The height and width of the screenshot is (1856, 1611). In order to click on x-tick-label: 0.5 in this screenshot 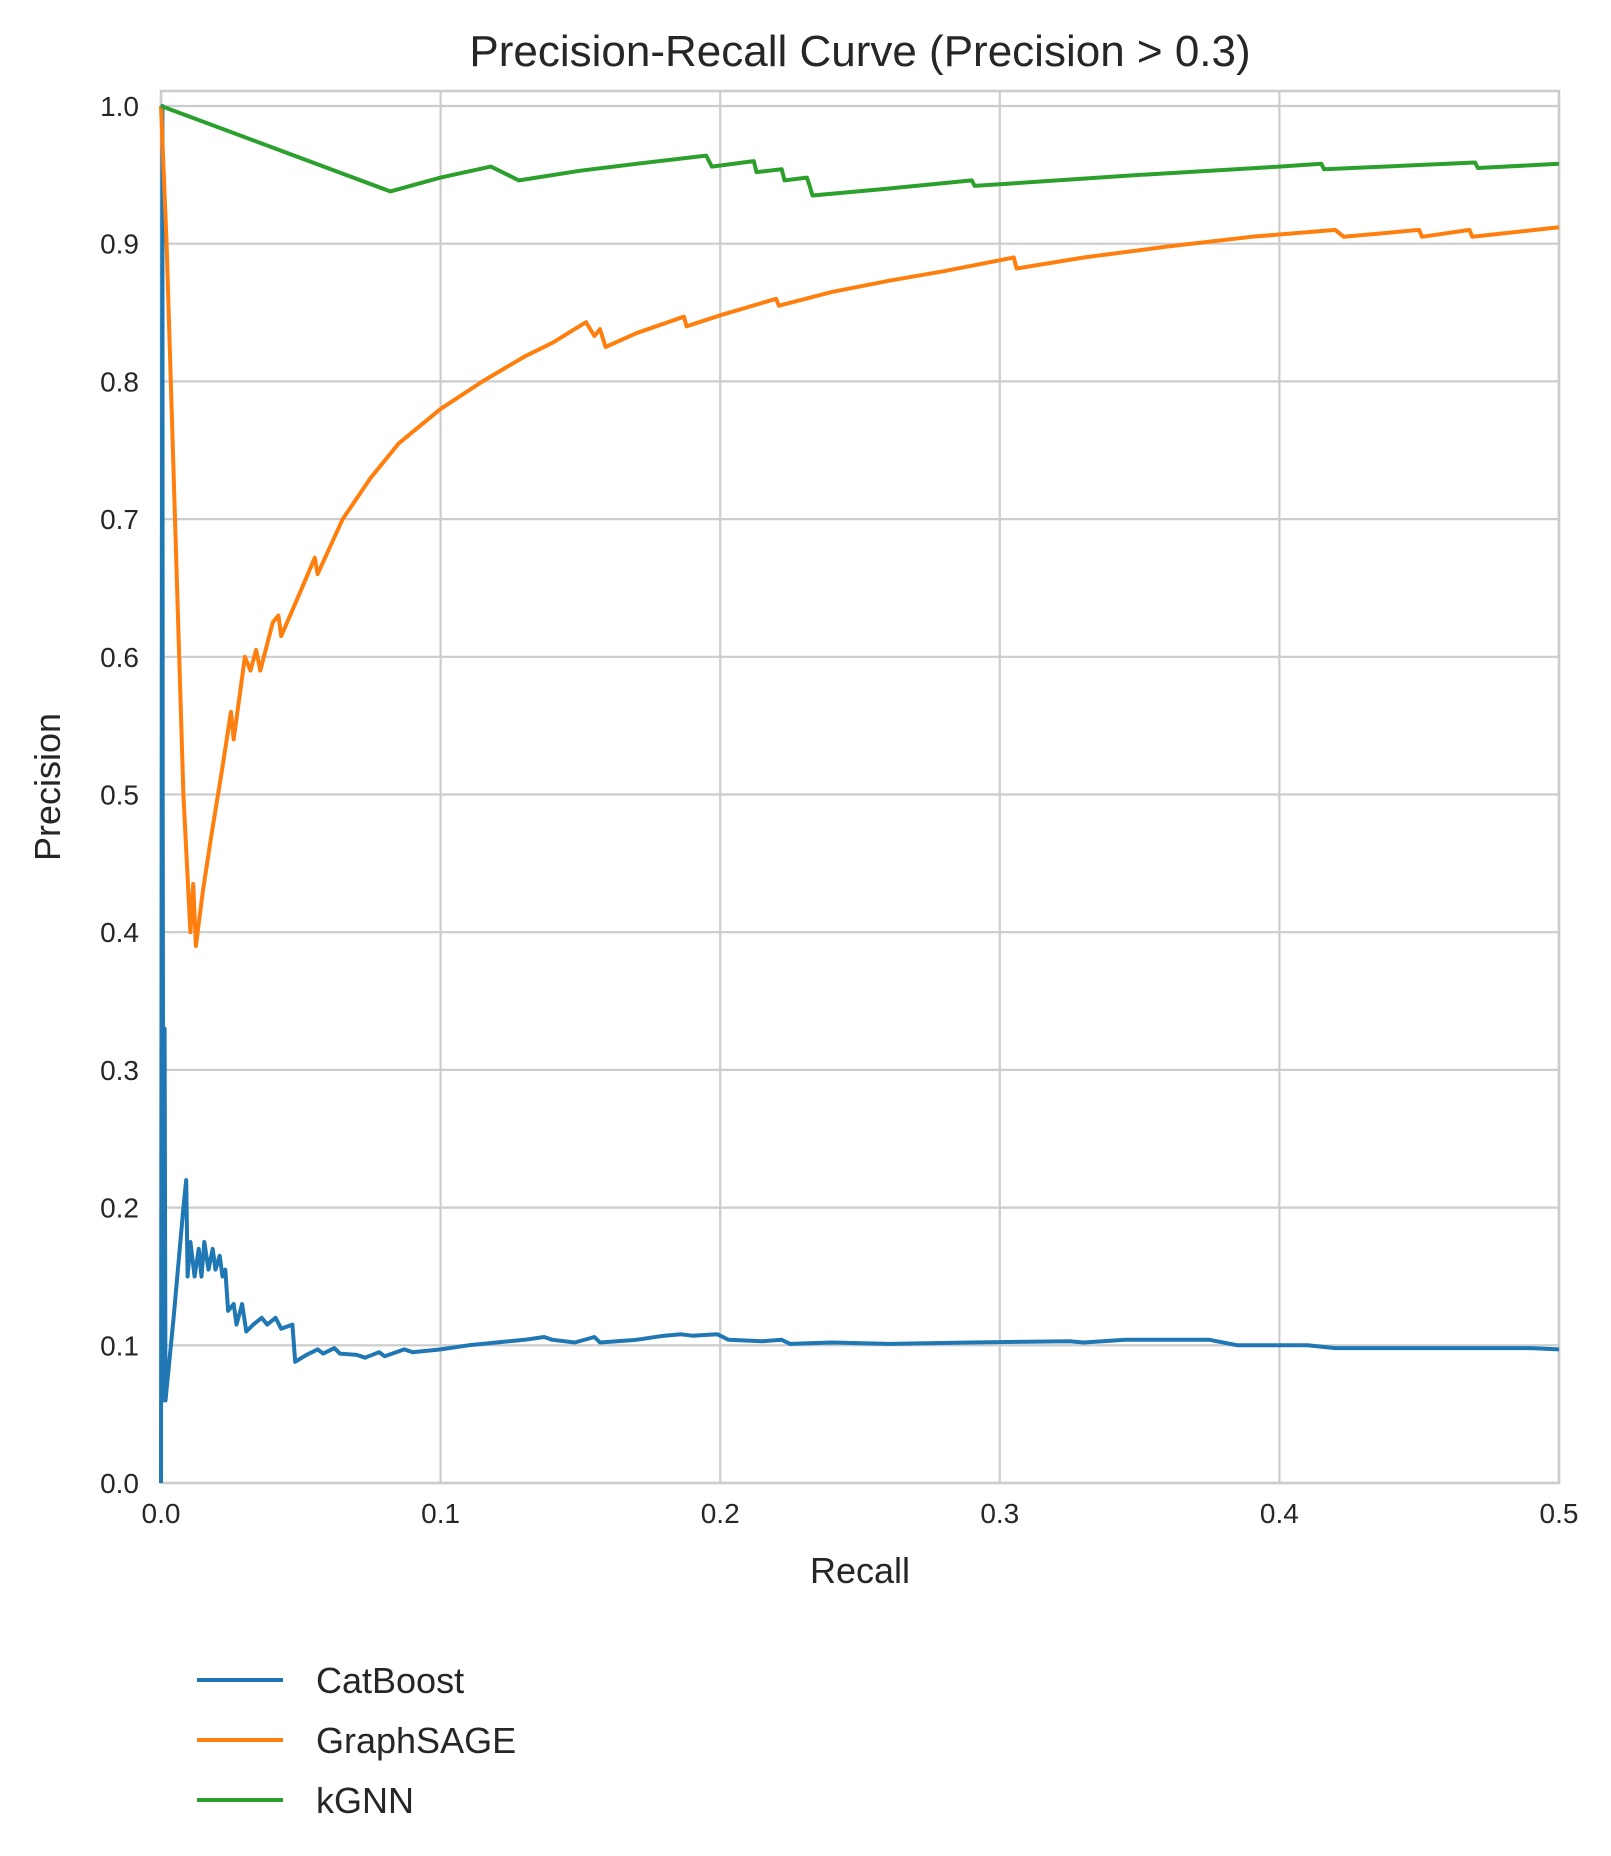, I will do `click(1559, 1513)`.